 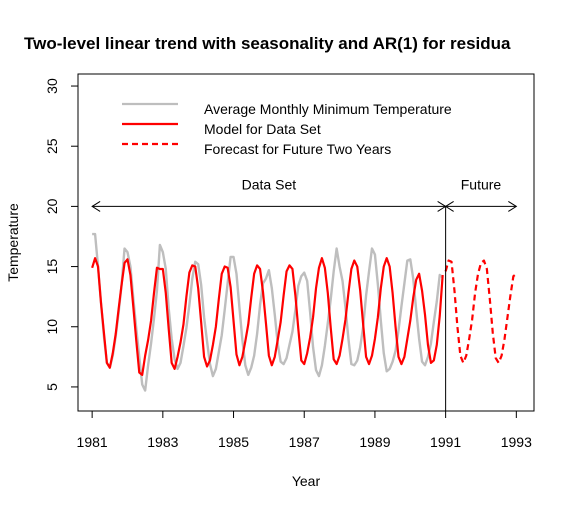 I want to click on y-tick-label: 15, so click(x=52, y=267).